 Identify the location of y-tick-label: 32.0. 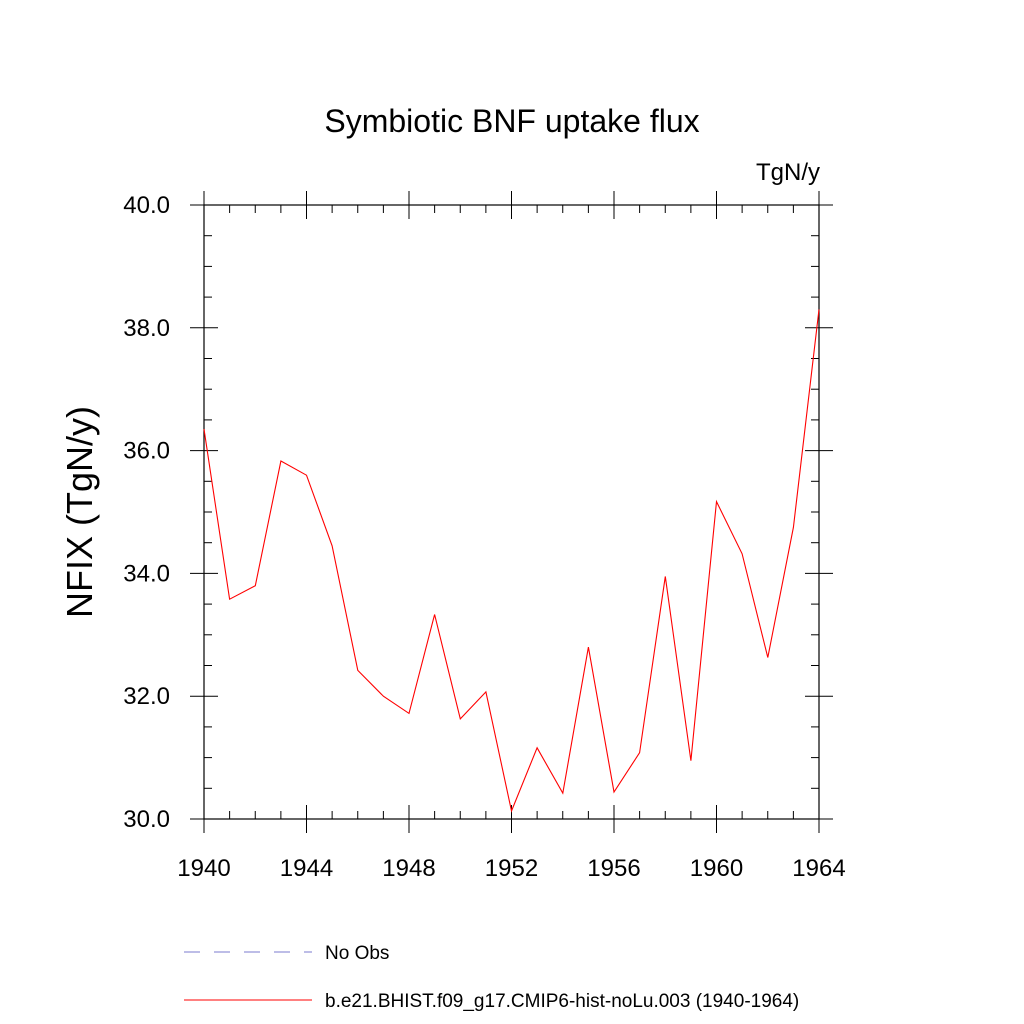
(146, 696).